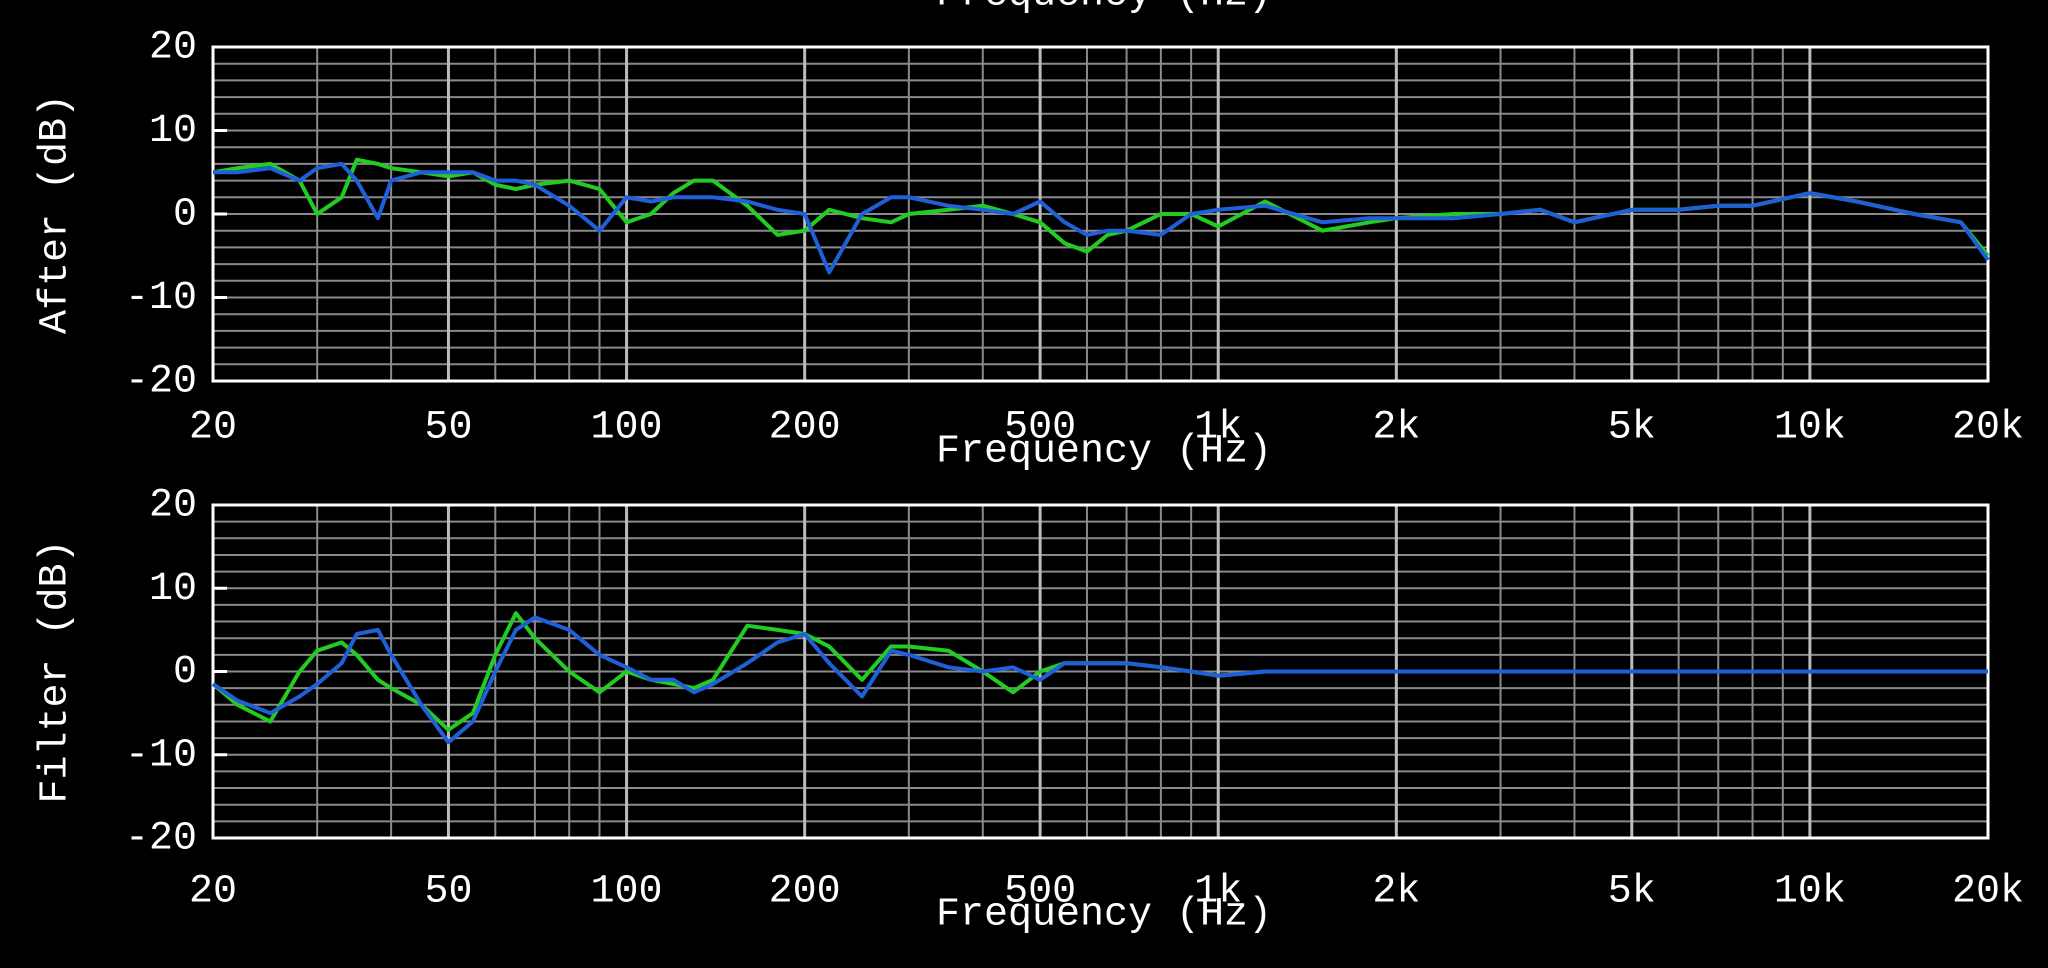  Describe the element at coordinates (56, 214) in the screenshot. I see `y-axis-label: After (dB)` at that location.